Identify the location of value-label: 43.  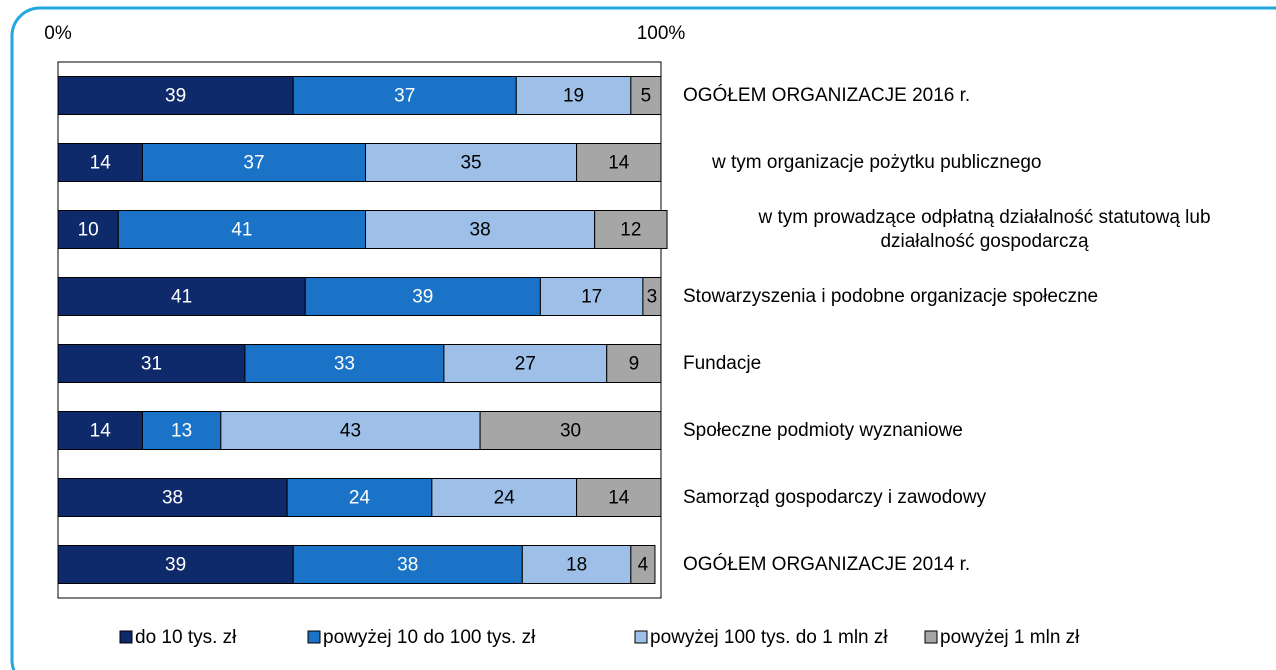
(350, 431).